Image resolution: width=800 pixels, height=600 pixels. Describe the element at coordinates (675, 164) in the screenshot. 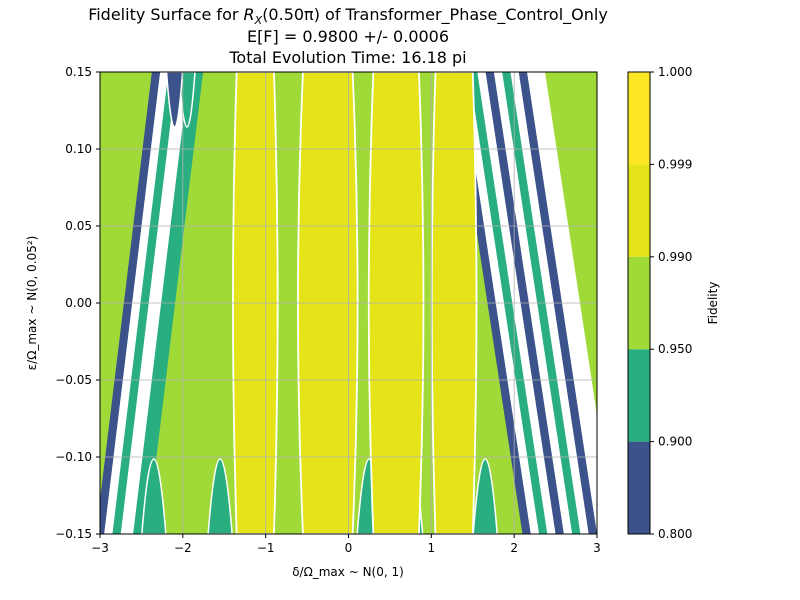

I see `colorbar-tick-label: 0.999` at that location.